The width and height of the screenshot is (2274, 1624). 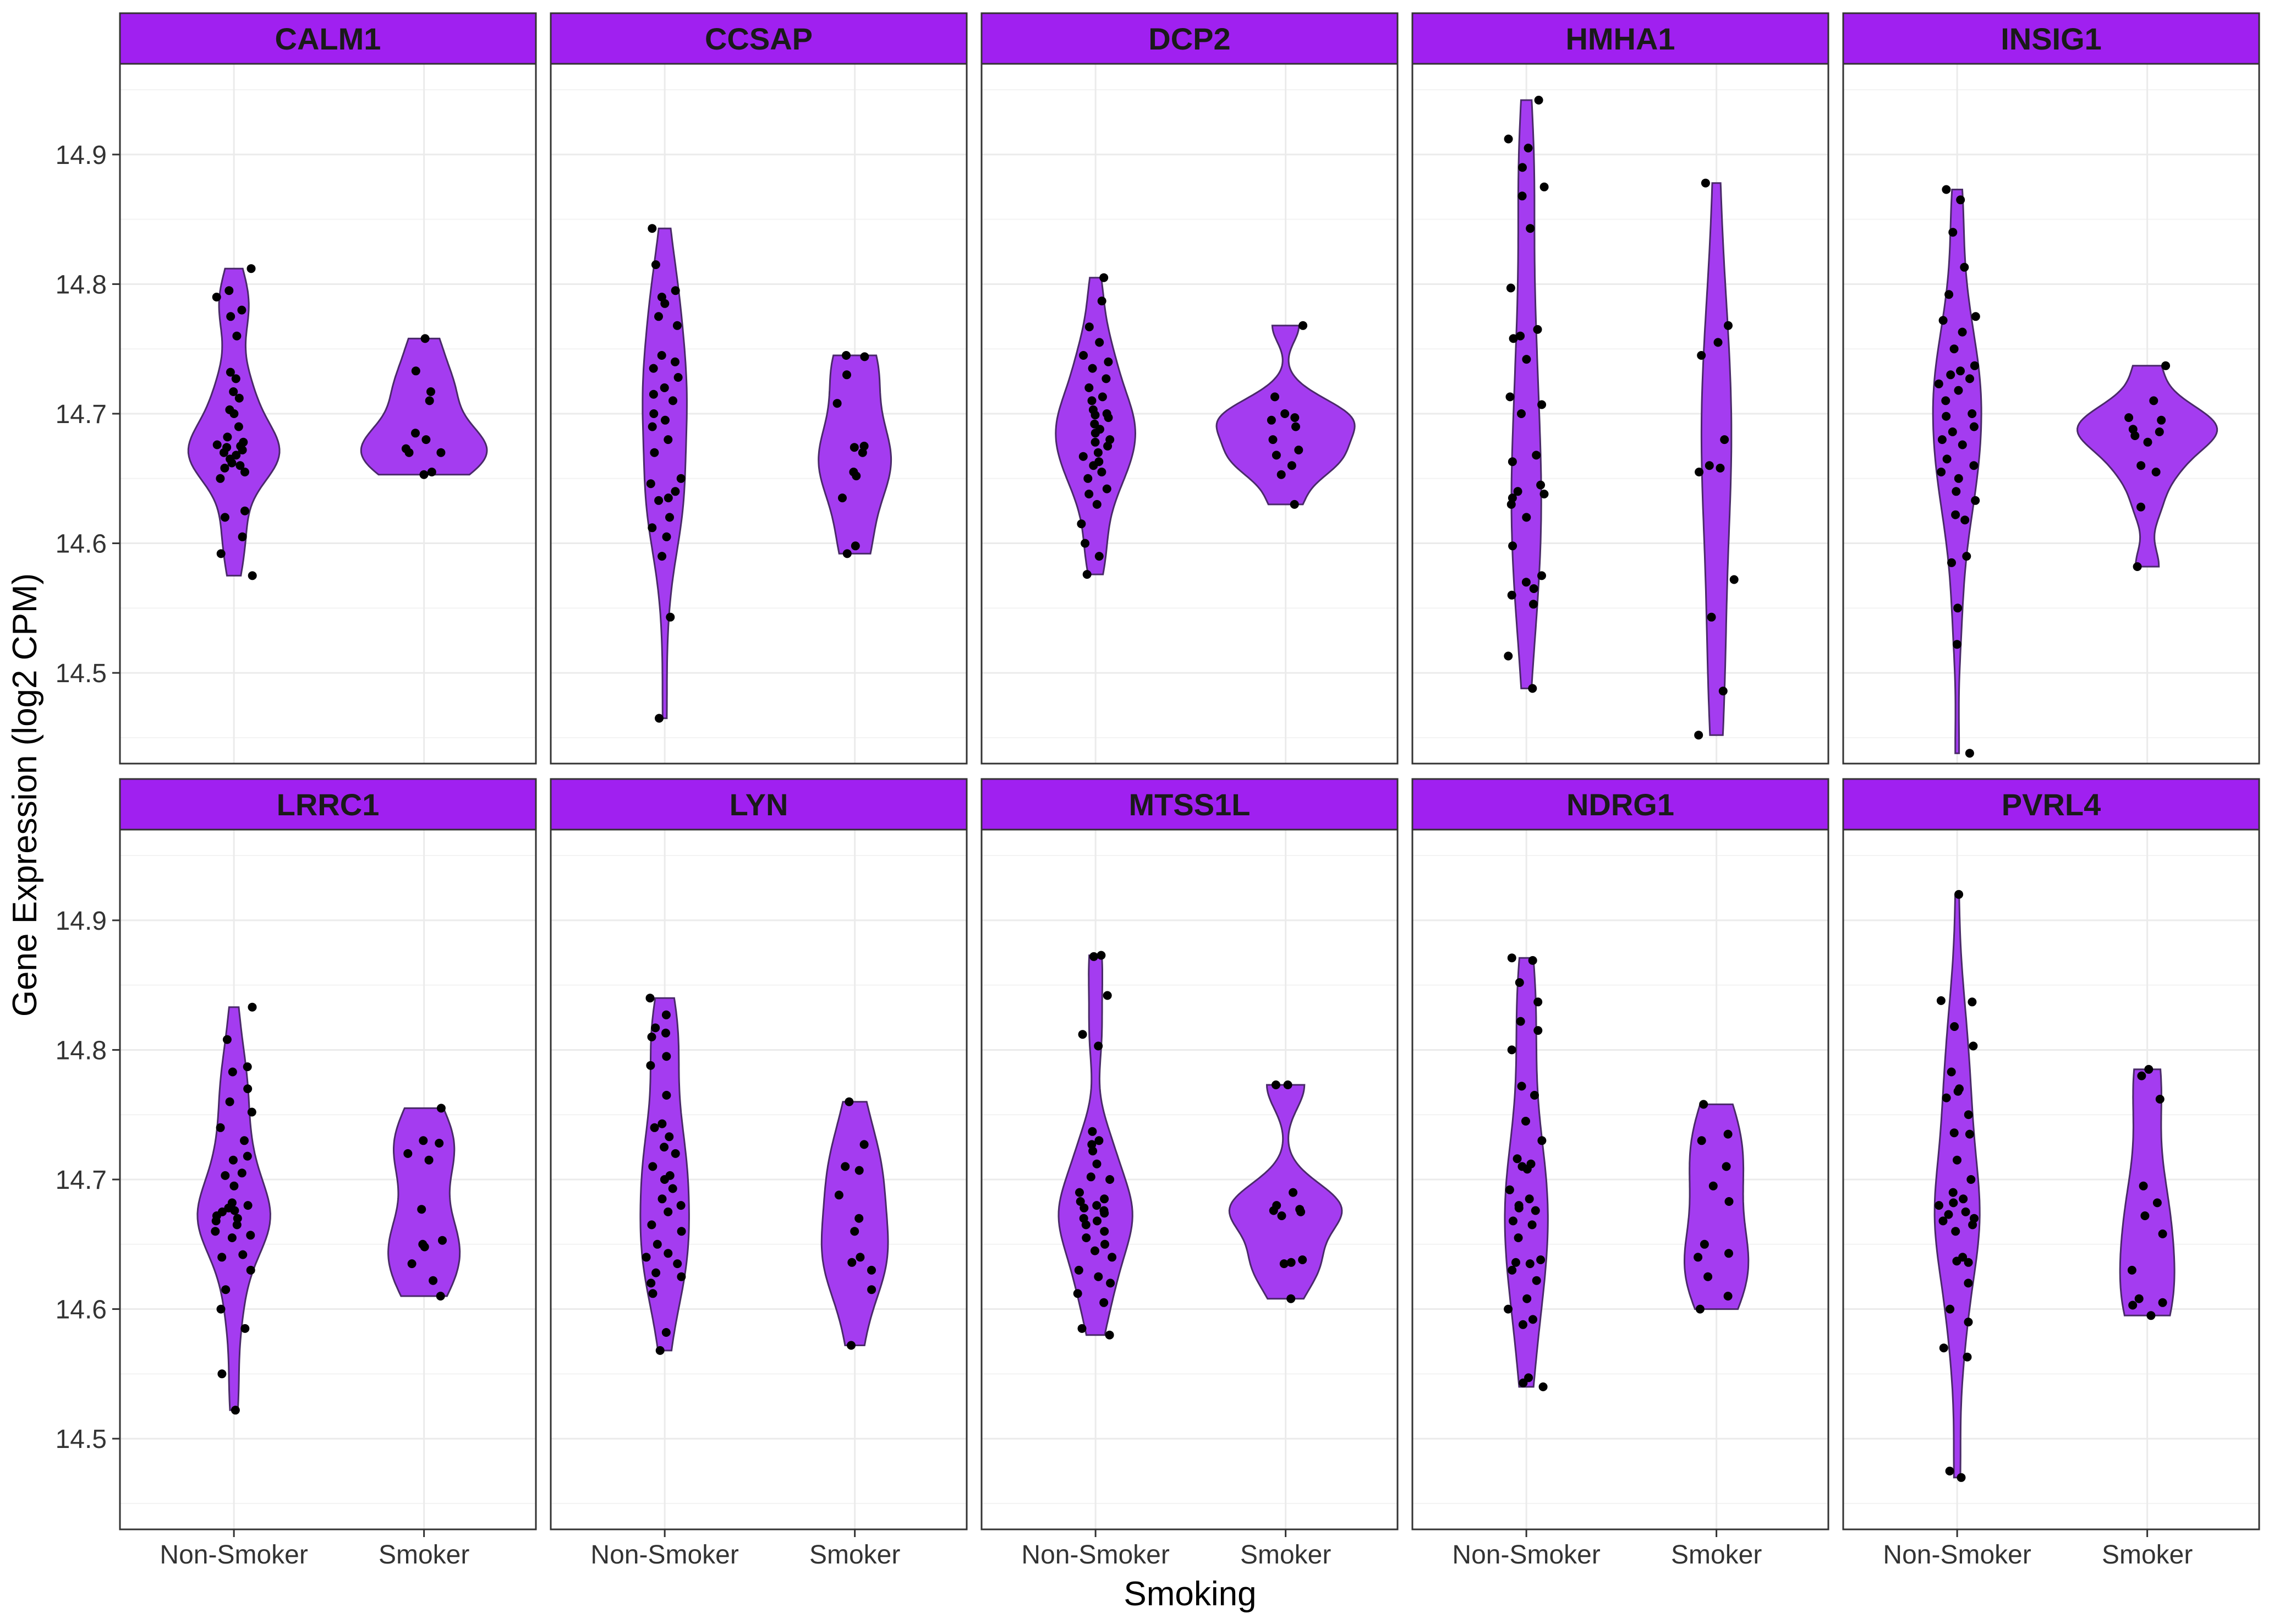 What do you see at coordinates (1285, 1192) in the screenshot?
I see `violin-mtss1l-smoker` at bounding box center [1285, 1192].